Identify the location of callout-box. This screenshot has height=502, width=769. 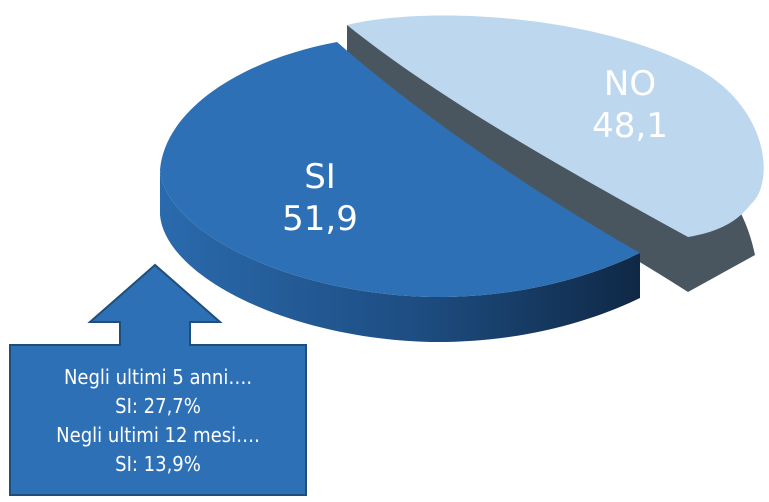
(158, 420).